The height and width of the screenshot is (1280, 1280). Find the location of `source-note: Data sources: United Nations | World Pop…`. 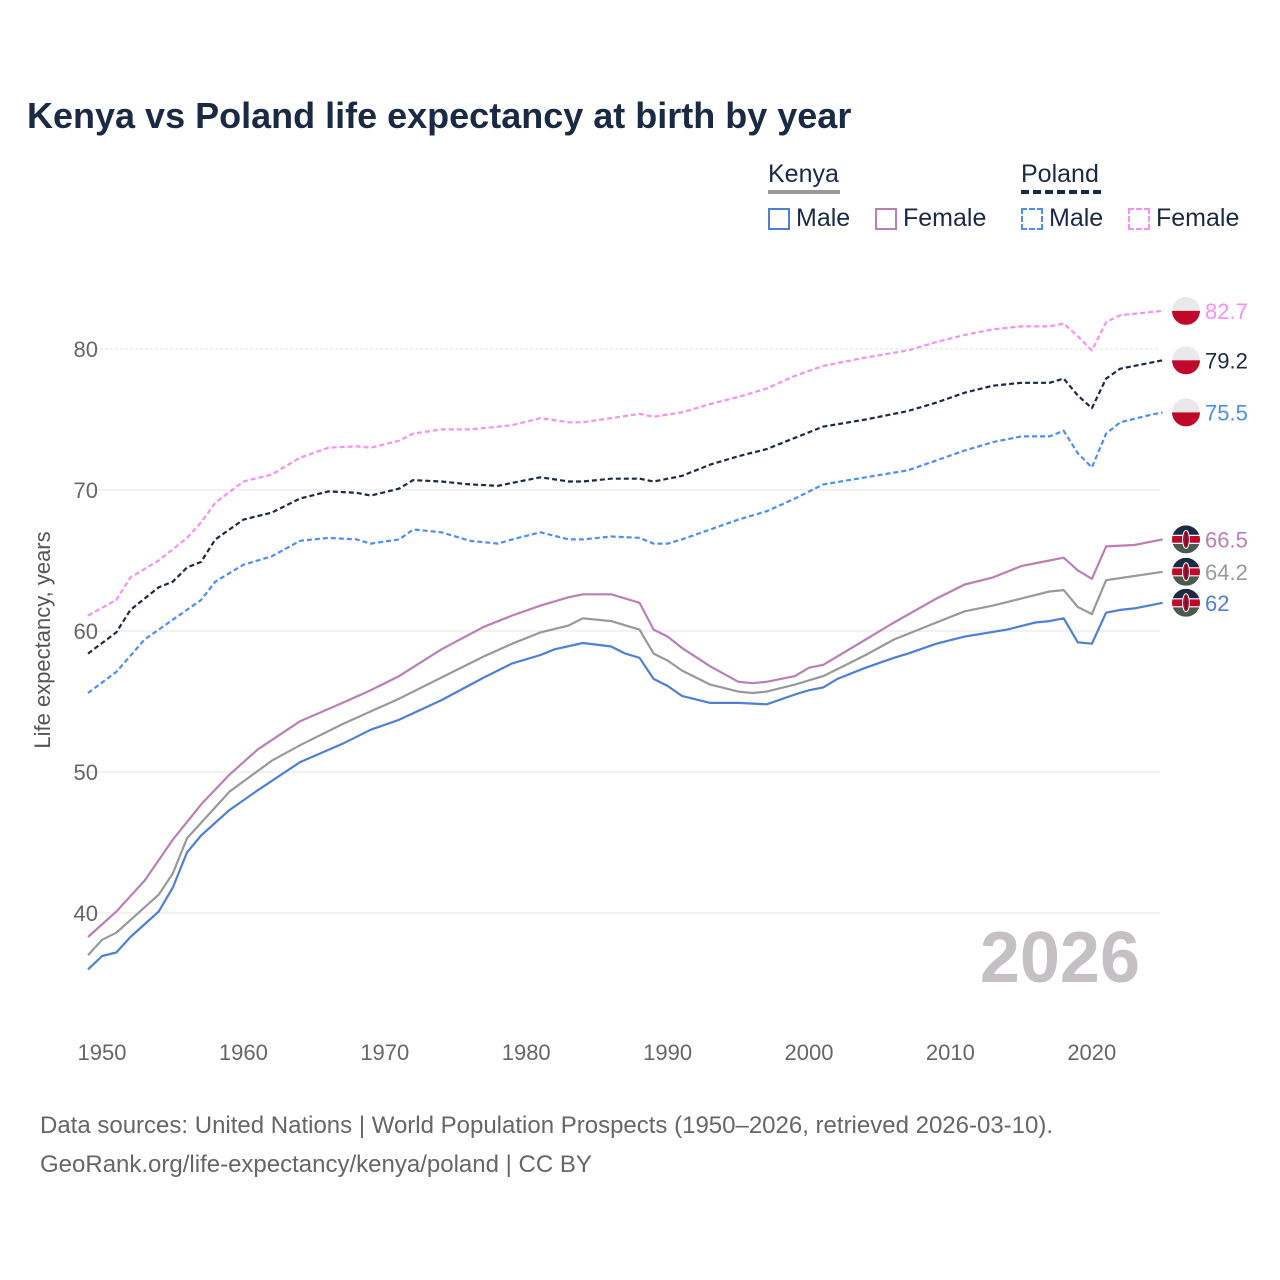

source-note: Data sources: United Nations | World Pop… is located at coordinates (546, 1145).